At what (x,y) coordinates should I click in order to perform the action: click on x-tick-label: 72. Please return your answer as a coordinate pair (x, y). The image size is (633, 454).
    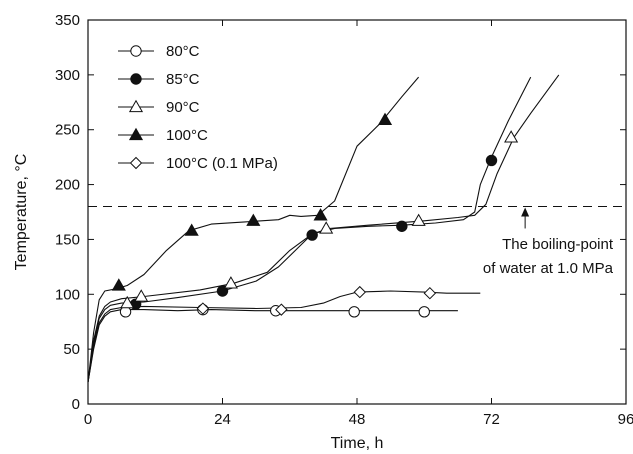
    Looking at the image, I should click on (491, 419).